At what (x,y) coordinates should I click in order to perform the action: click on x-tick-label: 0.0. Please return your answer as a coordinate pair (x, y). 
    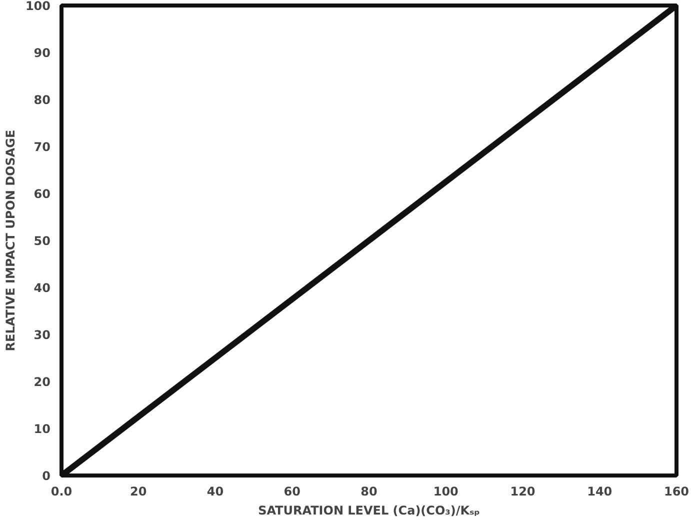
    Looking at the image, I should click on (61, 491).